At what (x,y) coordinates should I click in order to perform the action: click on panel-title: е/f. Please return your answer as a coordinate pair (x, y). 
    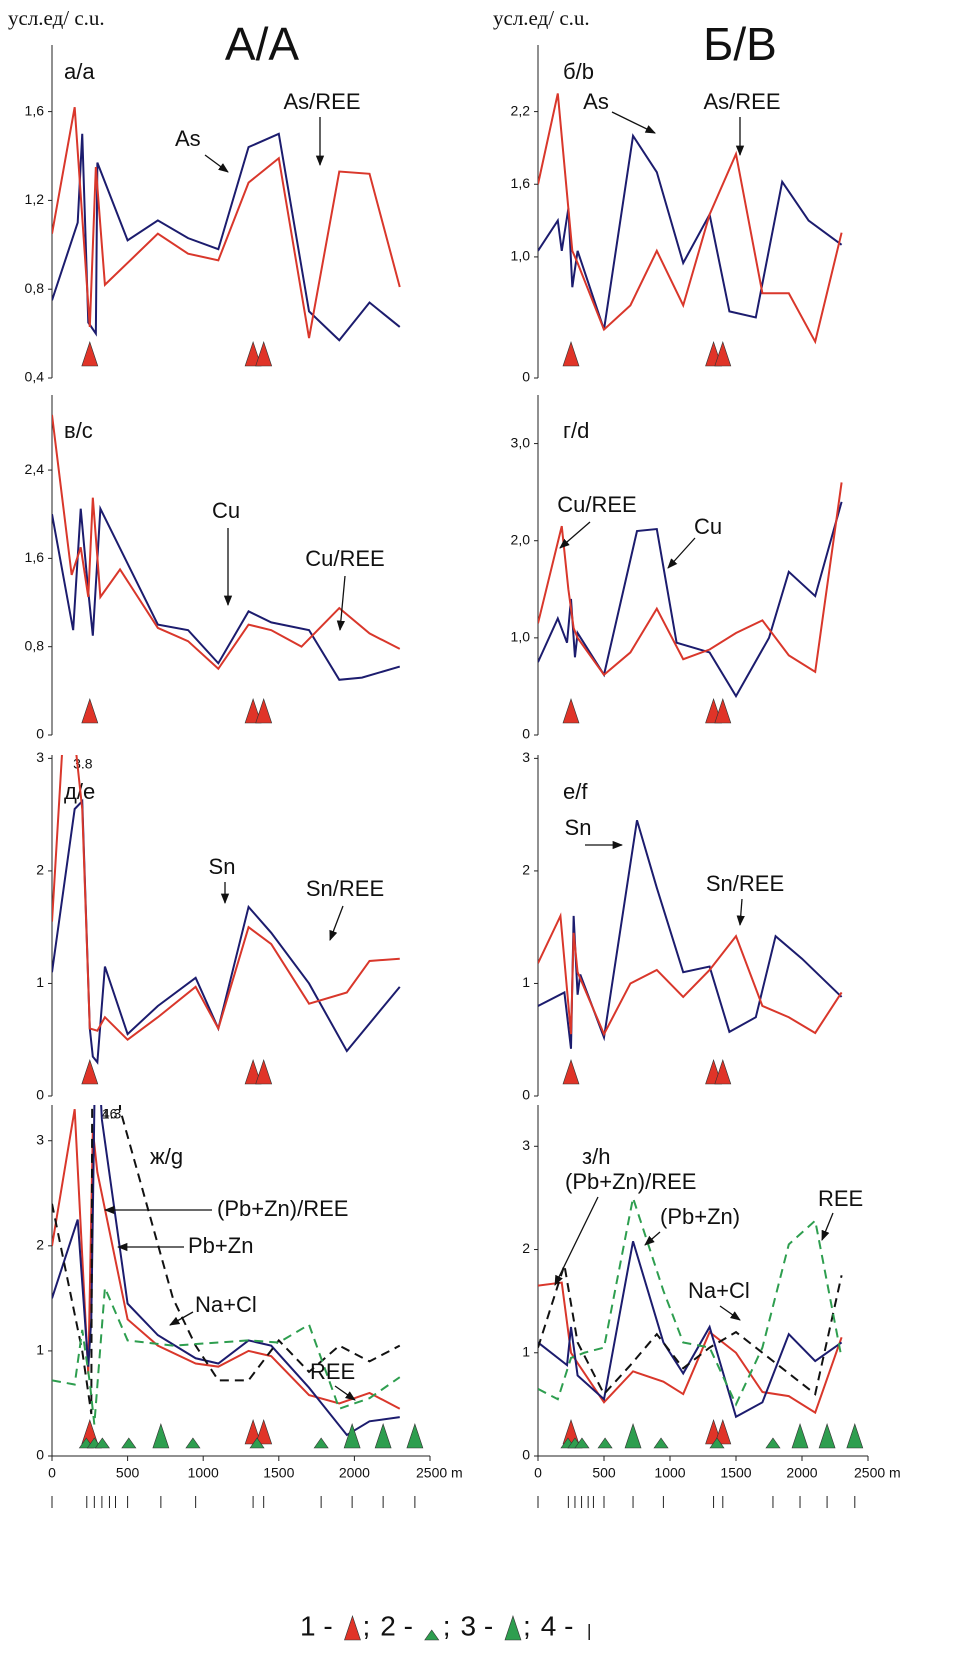
    Looking at the image, I should click on (575, 791).